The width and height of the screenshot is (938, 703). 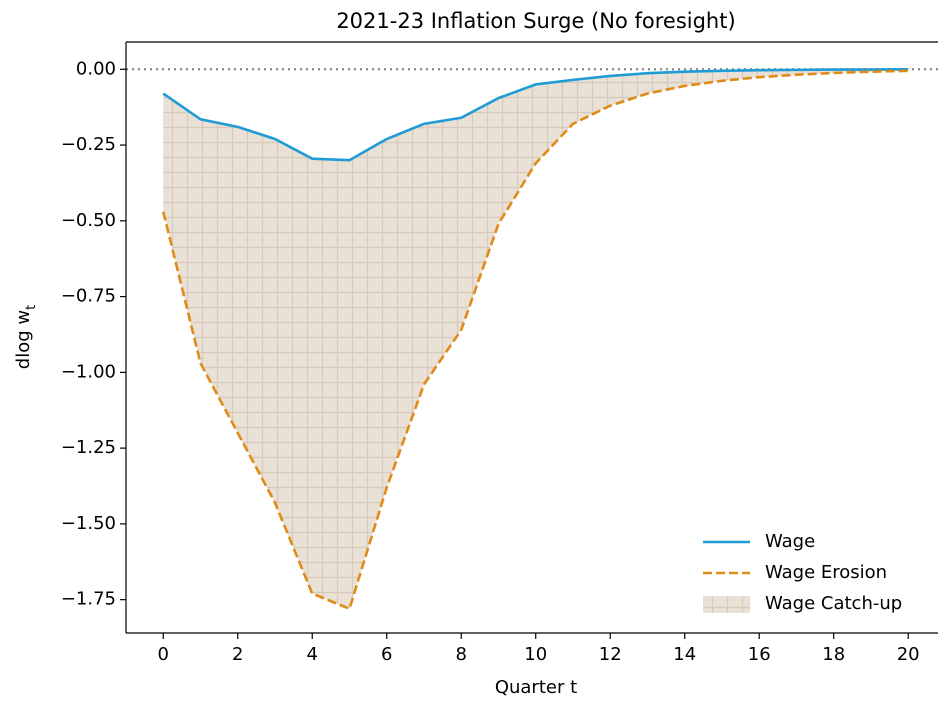 I want to click on x-tick-label: 16, so click(x=759, y=654).